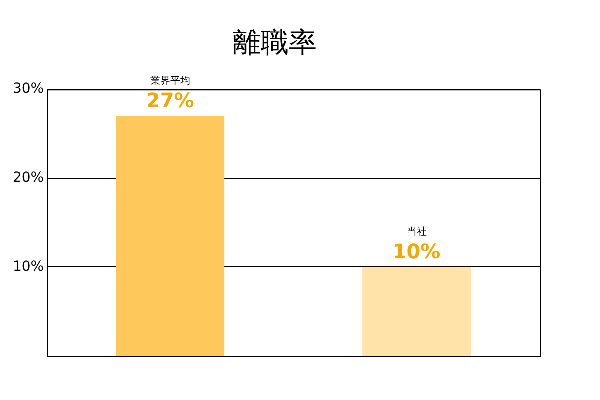 The image size is (600, 400). What do you see at coordinates (275, 43) in the screenshot?
I see `chart-title: 離職率` at bounding box center [275, 43].